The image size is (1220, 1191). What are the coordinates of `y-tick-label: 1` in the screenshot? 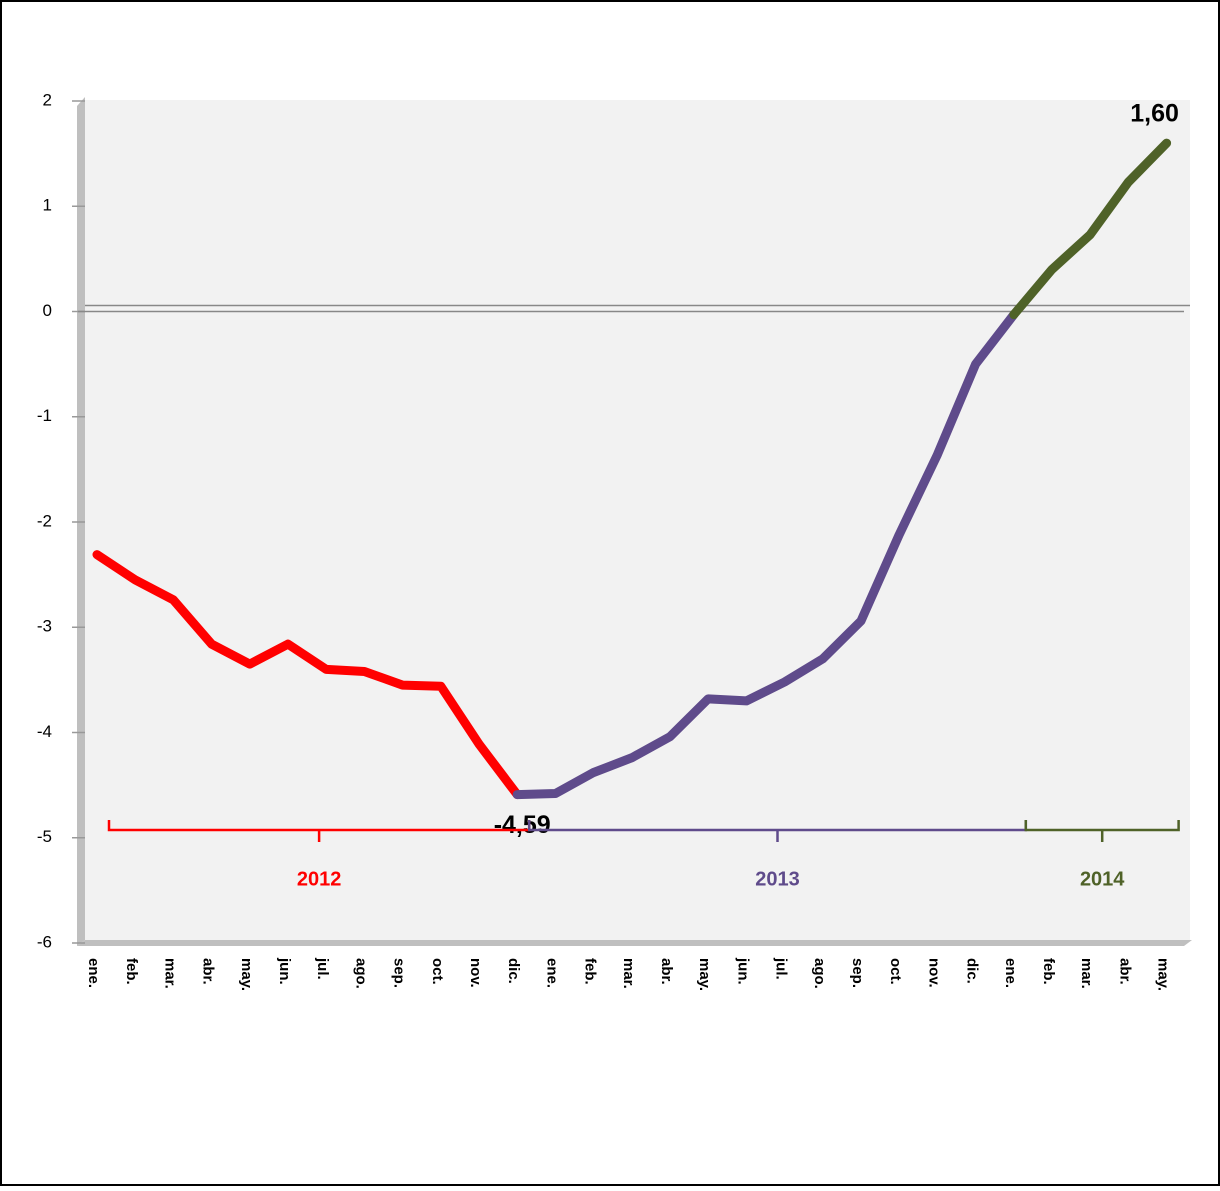 It's located at (47, 205).